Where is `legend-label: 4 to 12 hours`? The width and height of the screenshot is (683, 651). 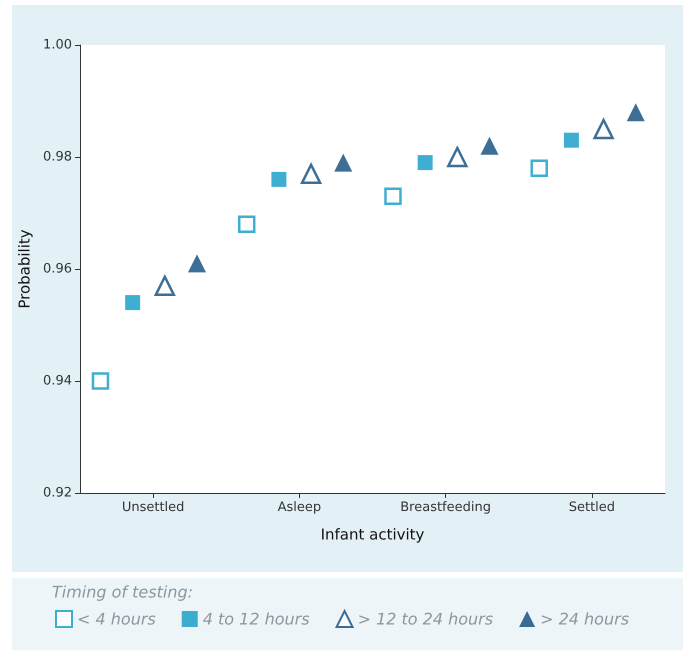
legend-label: 4 to 12 hours is located at coordinates (256, 619).